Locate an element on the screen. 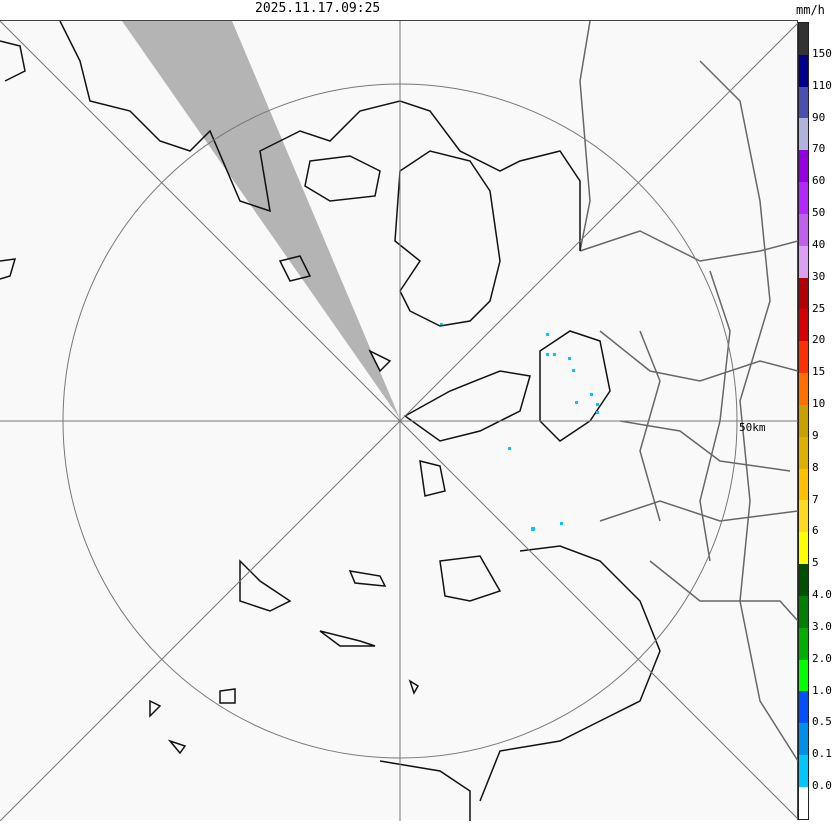 The height and width of the screenshot is (825, 835). legend-label: 30 is located at coordinates (819, 276).